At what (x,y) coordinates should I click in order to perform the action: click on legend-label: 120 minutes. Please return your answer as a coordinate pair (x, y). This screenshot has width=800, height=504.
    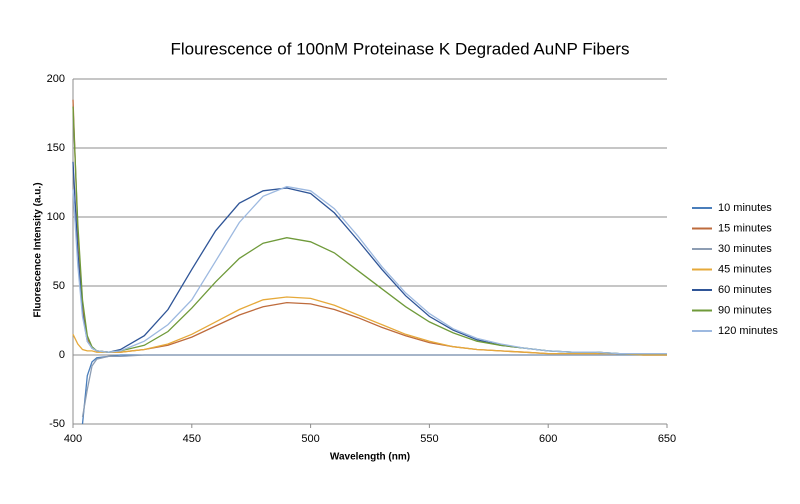
    Looking at the image, I should click on (748, 331).